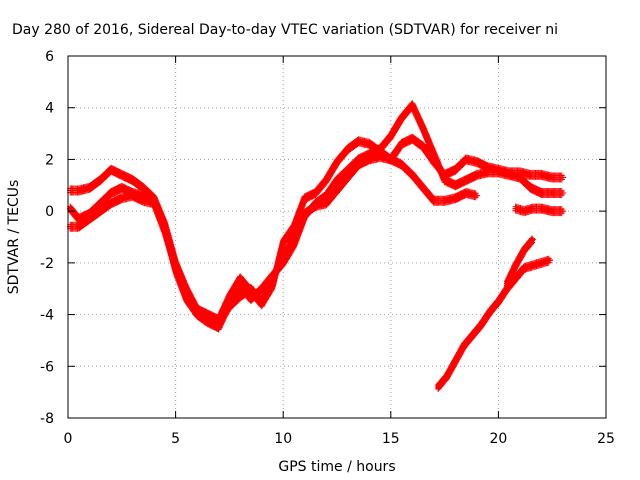 This screenshot has width=640, height=480. Describe the element at coordinates (498, 439) in the screenshot. I see `x-tick-label: 20` at that location.